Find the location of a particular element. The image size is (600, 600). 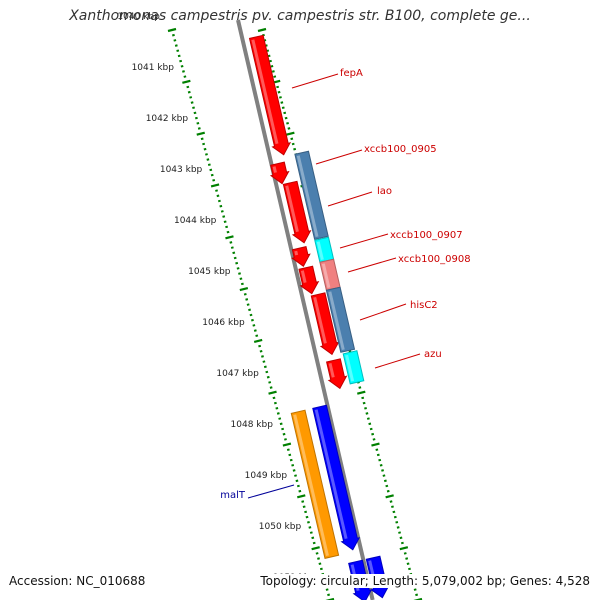

ruler-label: 1050 kbp is located at coordinates (280, 527).